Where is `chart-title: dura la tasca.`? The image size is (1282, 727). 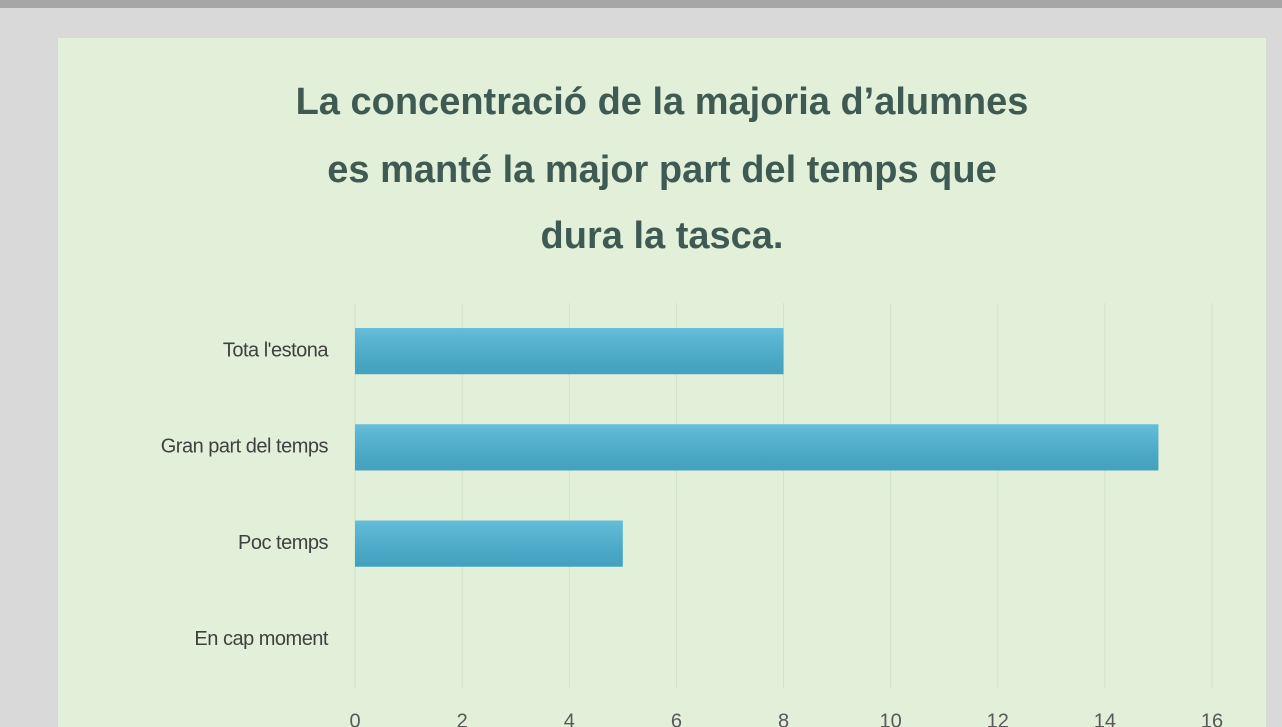
chart-title: dura la tasca. is located at coordinates (662, 236).